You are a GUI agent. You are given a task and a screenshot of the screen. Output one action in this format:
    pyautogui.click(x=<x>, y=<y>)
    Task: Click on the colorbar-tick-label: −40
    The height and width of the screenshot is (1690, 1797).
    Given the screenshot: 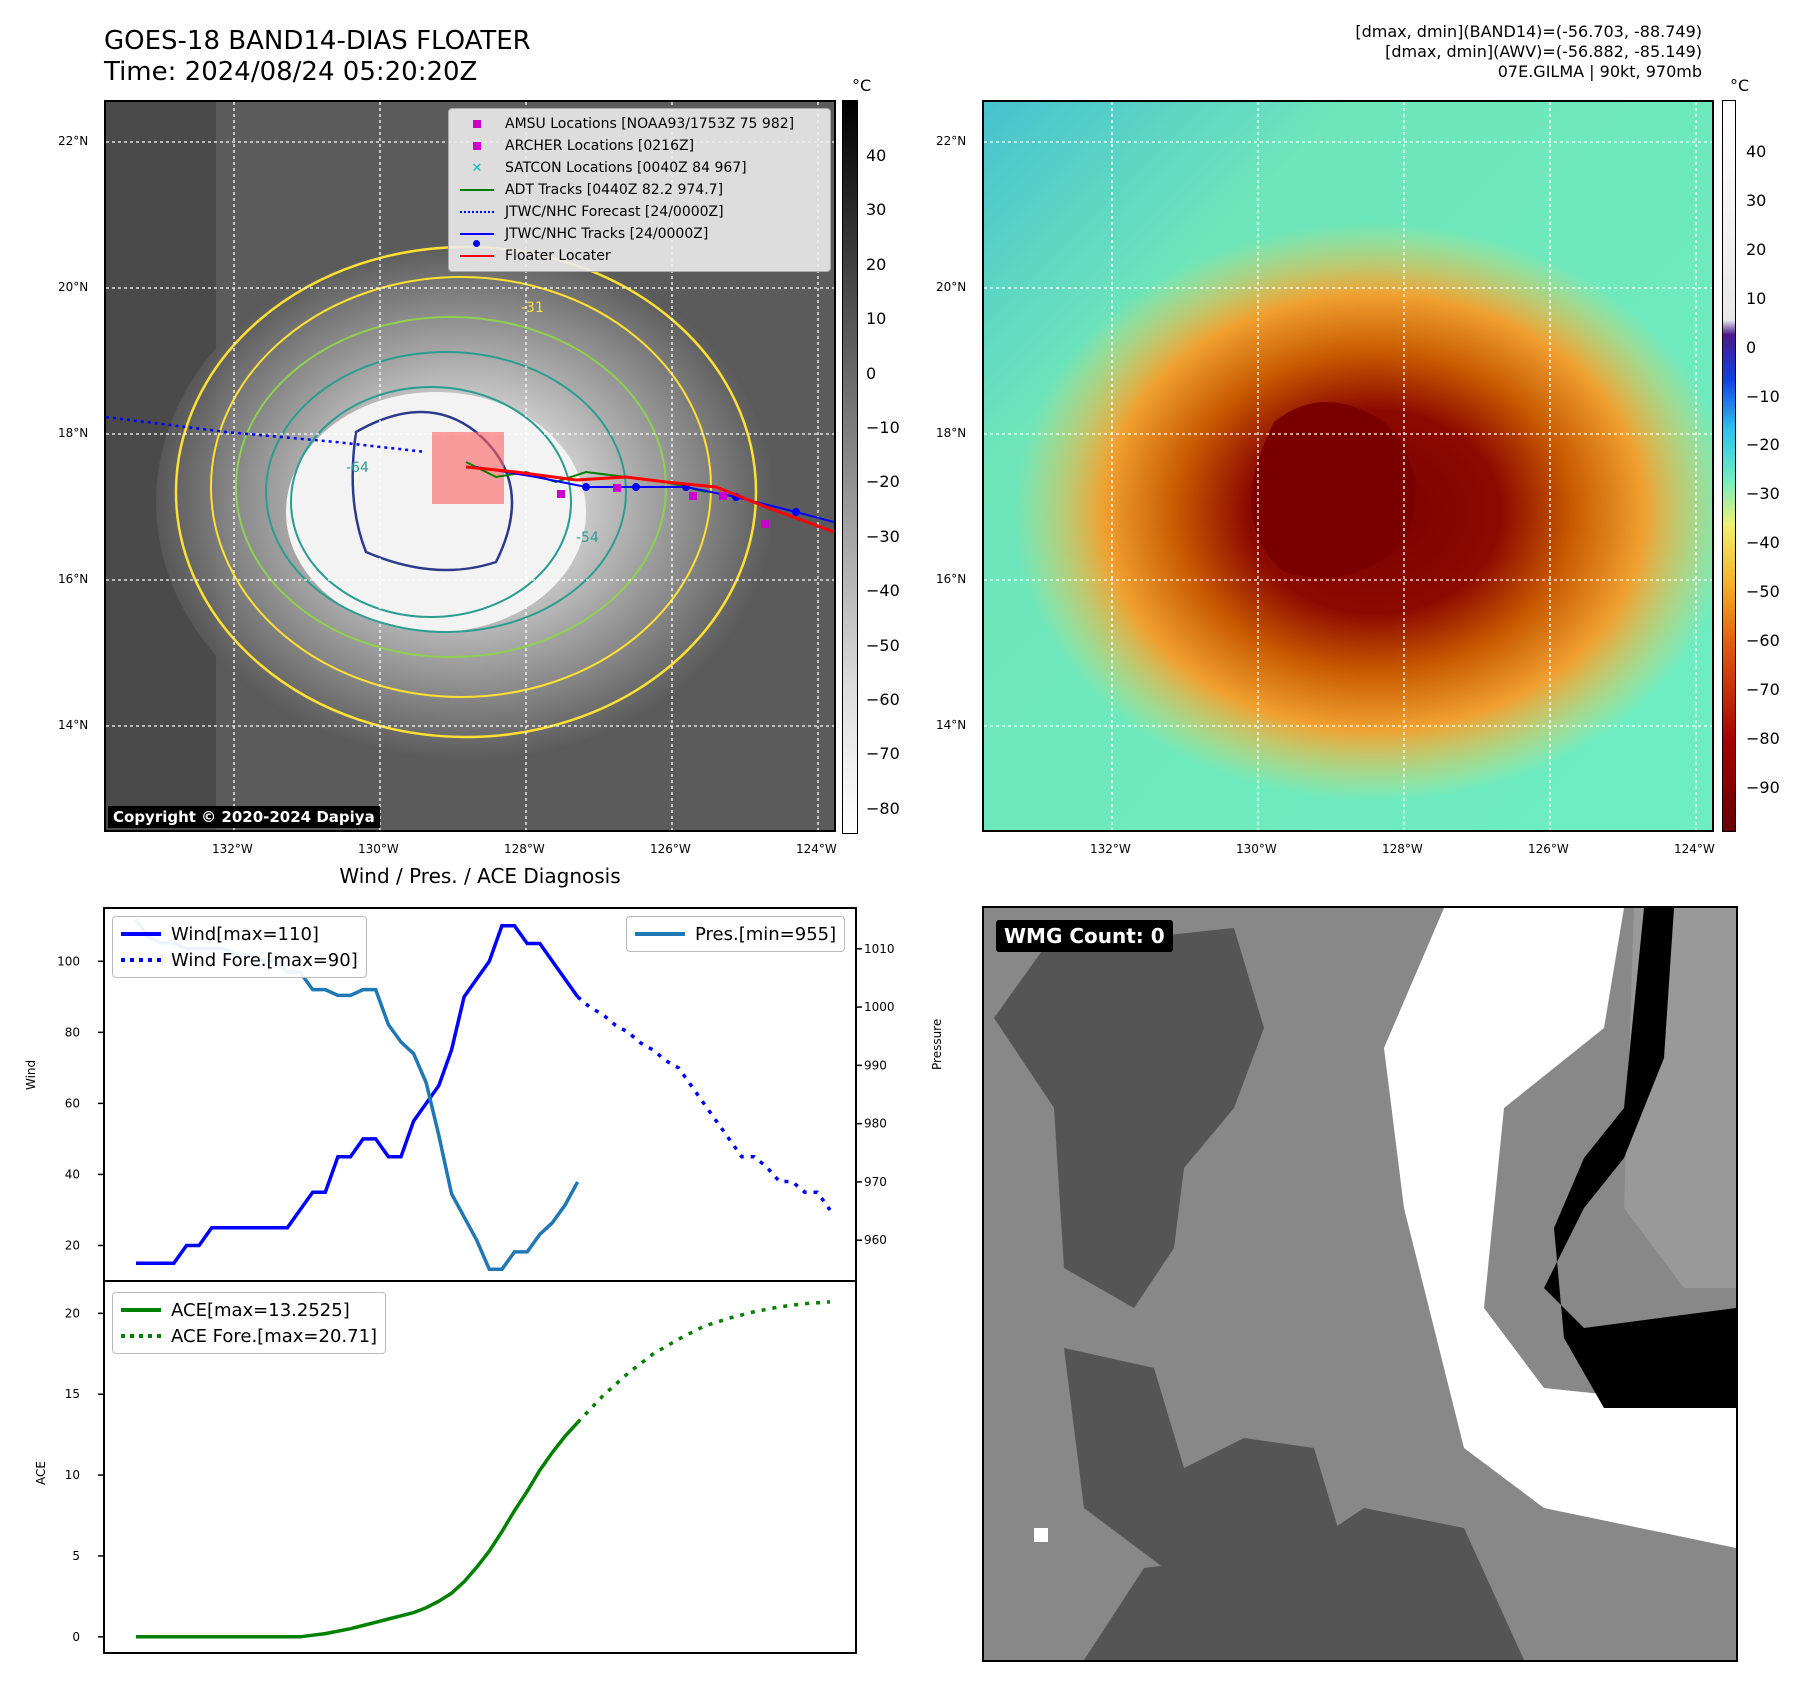 What is the action you would take?
    pyautogui.click(x=1763, y=543)
    